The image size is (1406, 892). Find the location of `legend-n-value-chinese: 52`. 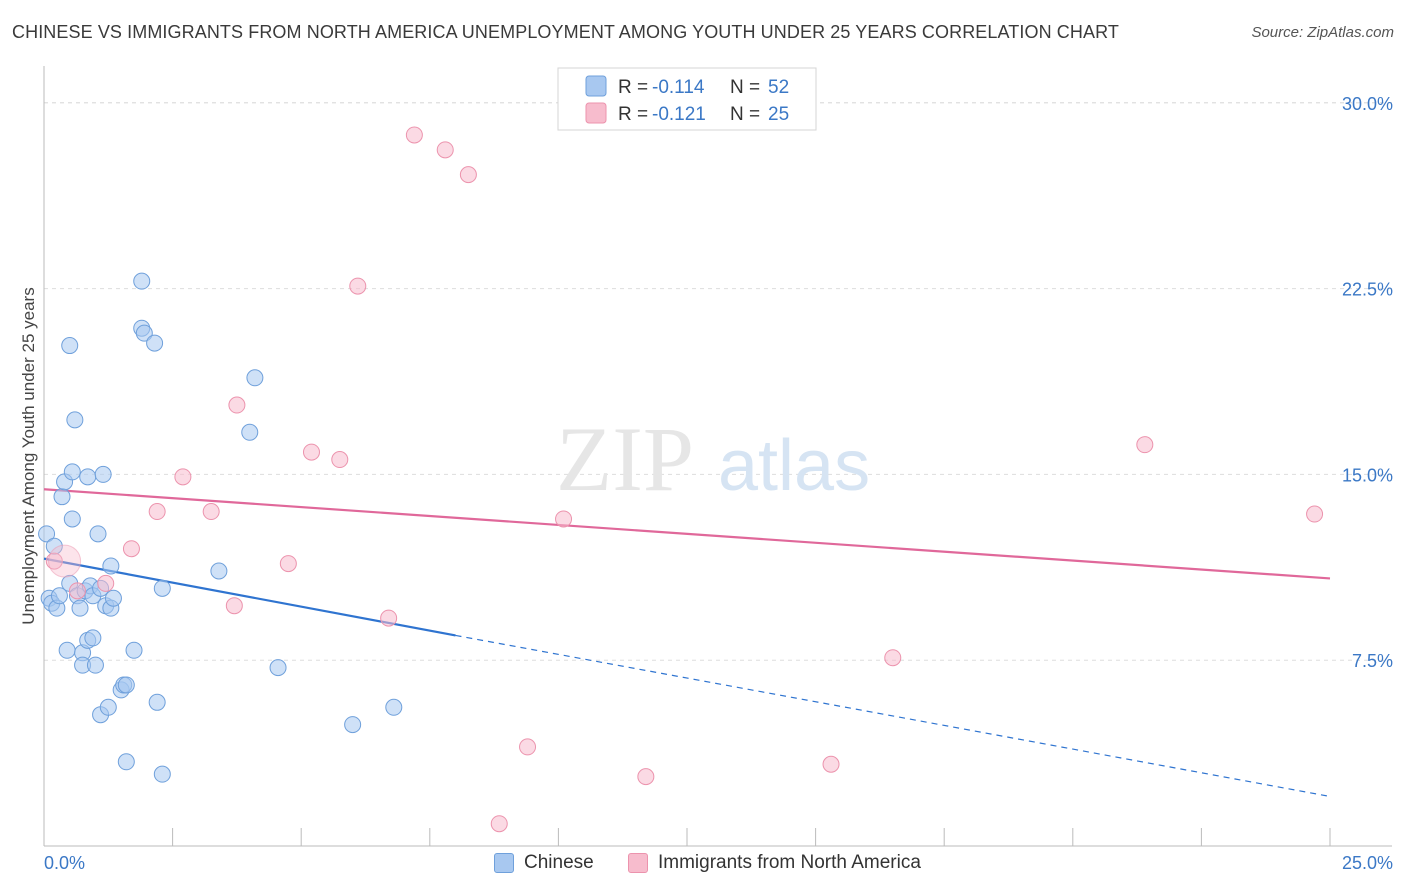

legend-n-value-chinese: 52 is located at coordinates (778, 87).